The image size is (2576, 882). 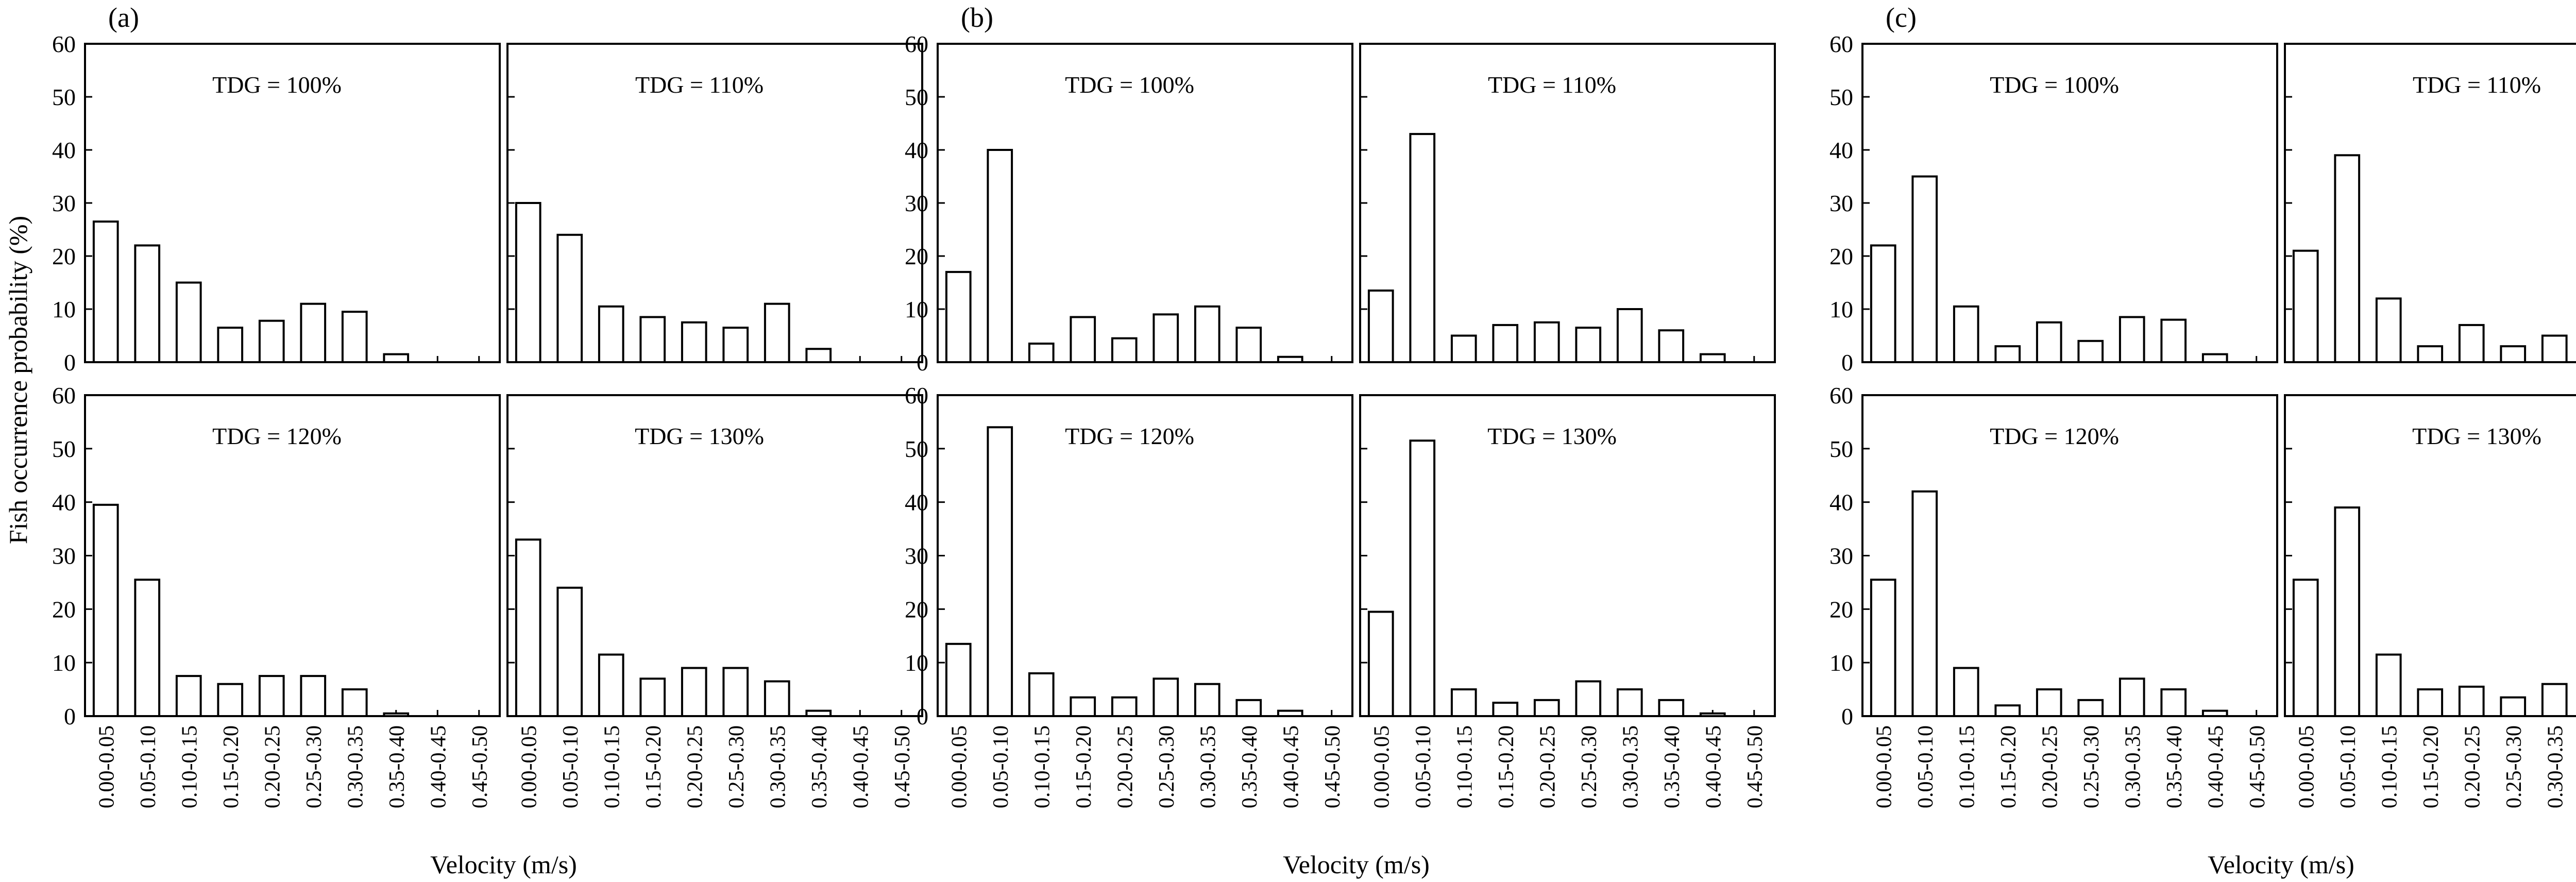 What do you see at coordinates (2514, 766) in the screenshot?
I see `x-tick-label: 0.25-0.30` at bounding box center [2514, 766].